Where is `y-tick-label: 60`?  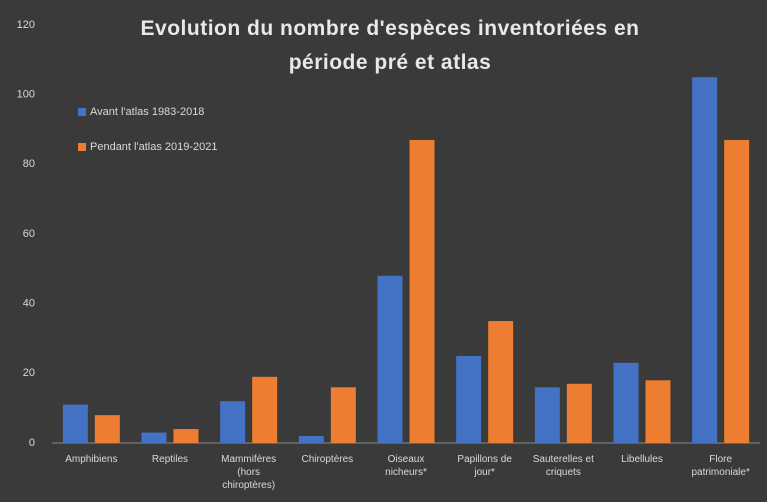
y-tick-label: 60 is located at coordinates (29, 234).